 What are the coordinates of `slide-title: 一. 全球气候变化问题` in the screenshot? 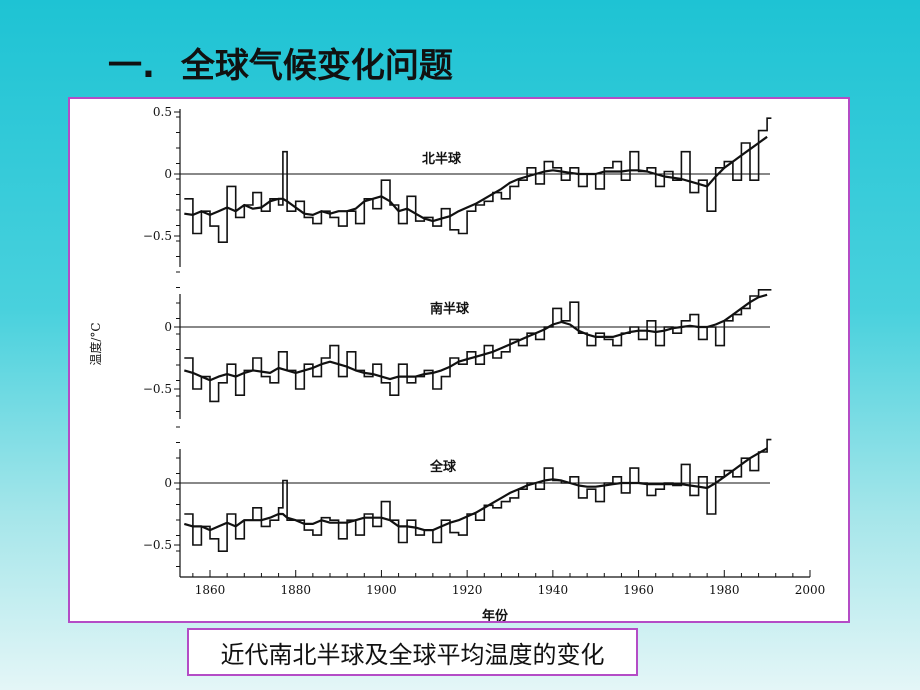 It's located at (280, 62).